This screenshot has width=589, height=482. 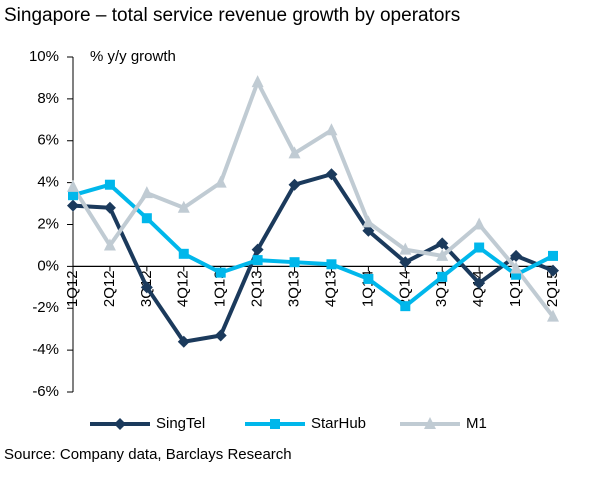 I want to click on y-tick-label: -4%, so click(x=45, y=349).